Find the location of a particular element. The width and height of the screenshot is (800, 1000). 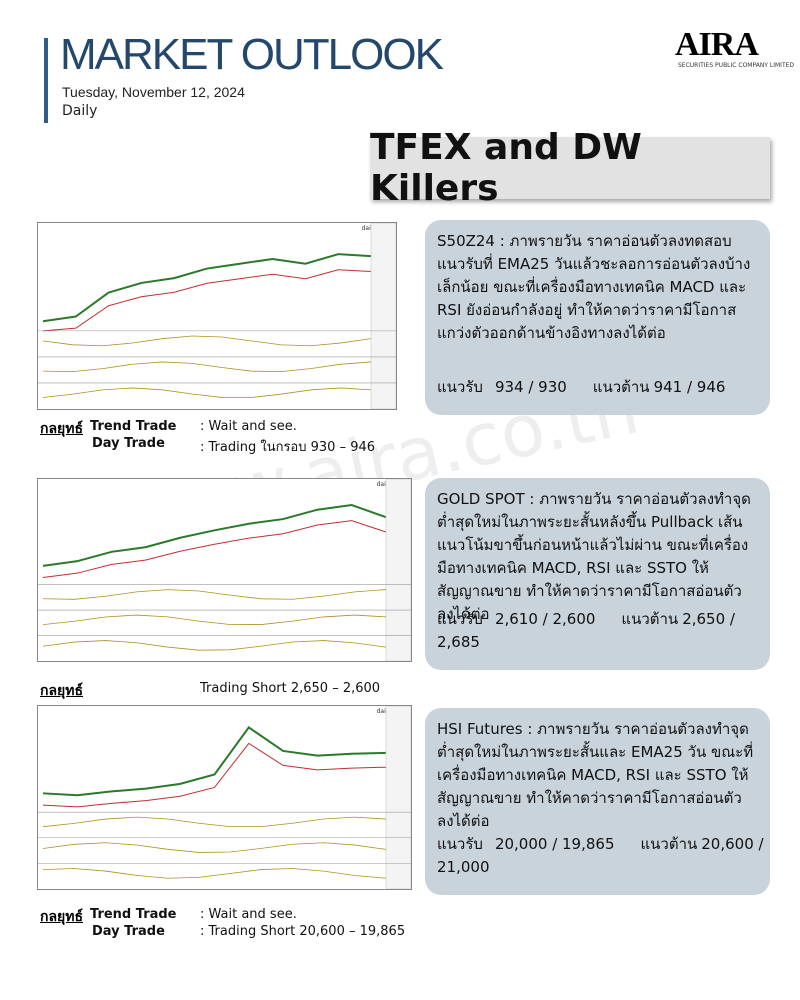

strategy-text: : Trading ในกรอบ 930 – 946 is located at coordinates (288, 447).